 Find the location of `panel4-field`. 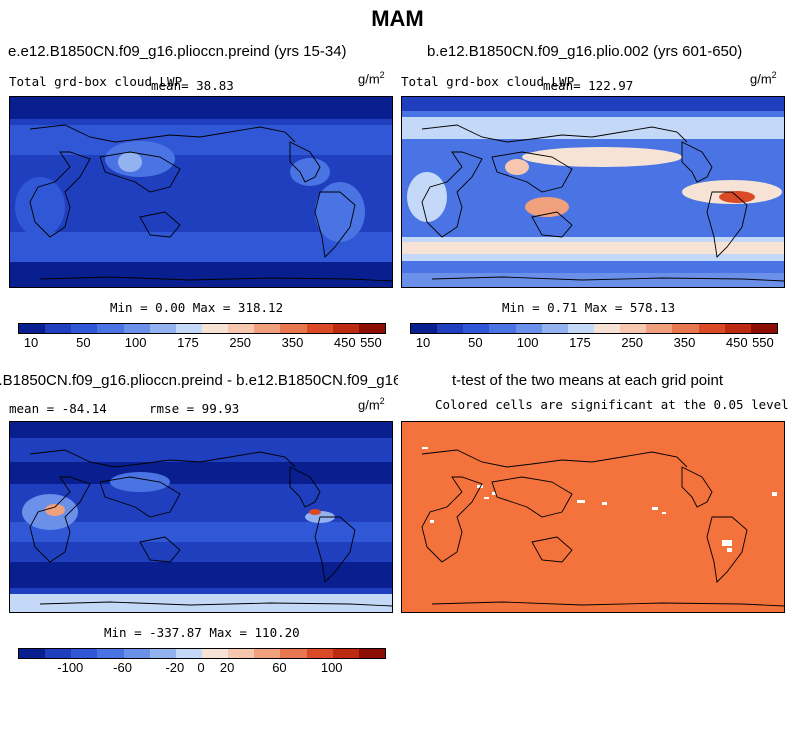

panel4-field is located at coordinates (593, 517).